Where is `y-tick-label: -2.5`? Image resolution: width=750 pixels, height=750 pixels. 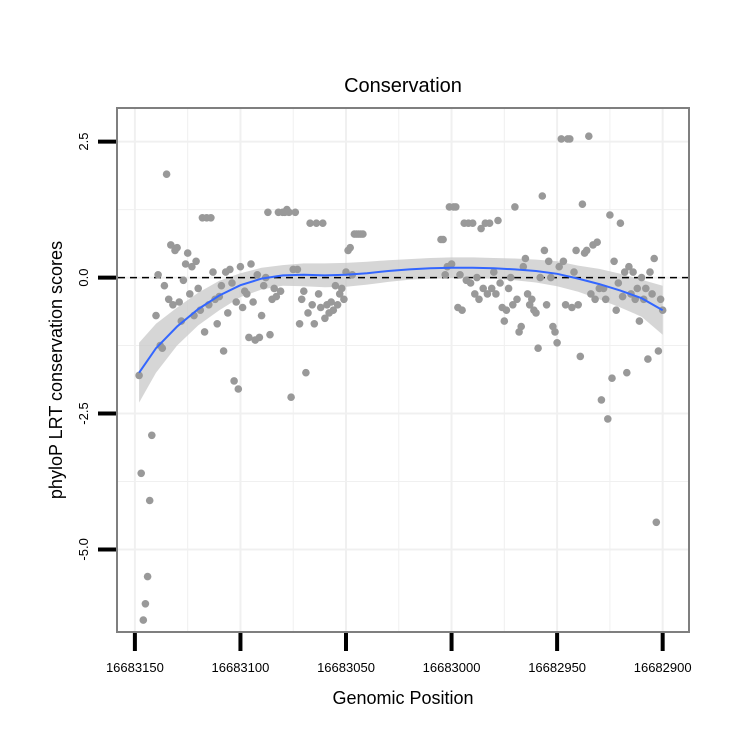
y-tick-label: -2.5 is located at coordinates (83, 413).